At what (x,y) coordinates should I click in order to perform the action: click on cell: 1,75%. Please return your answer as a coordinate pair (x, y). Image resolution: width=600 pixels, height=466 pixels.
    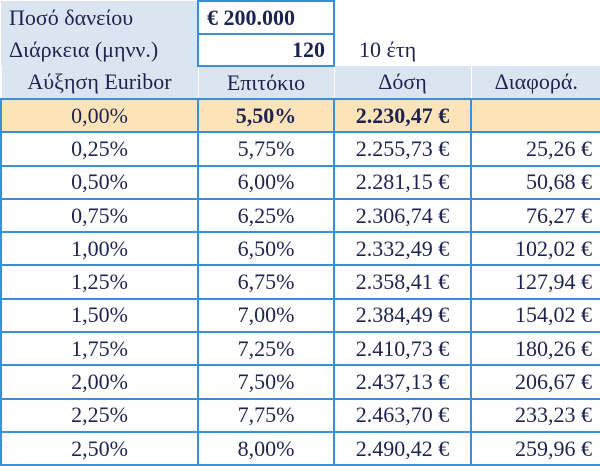
    Looking at the image, I should click on (99, 349).